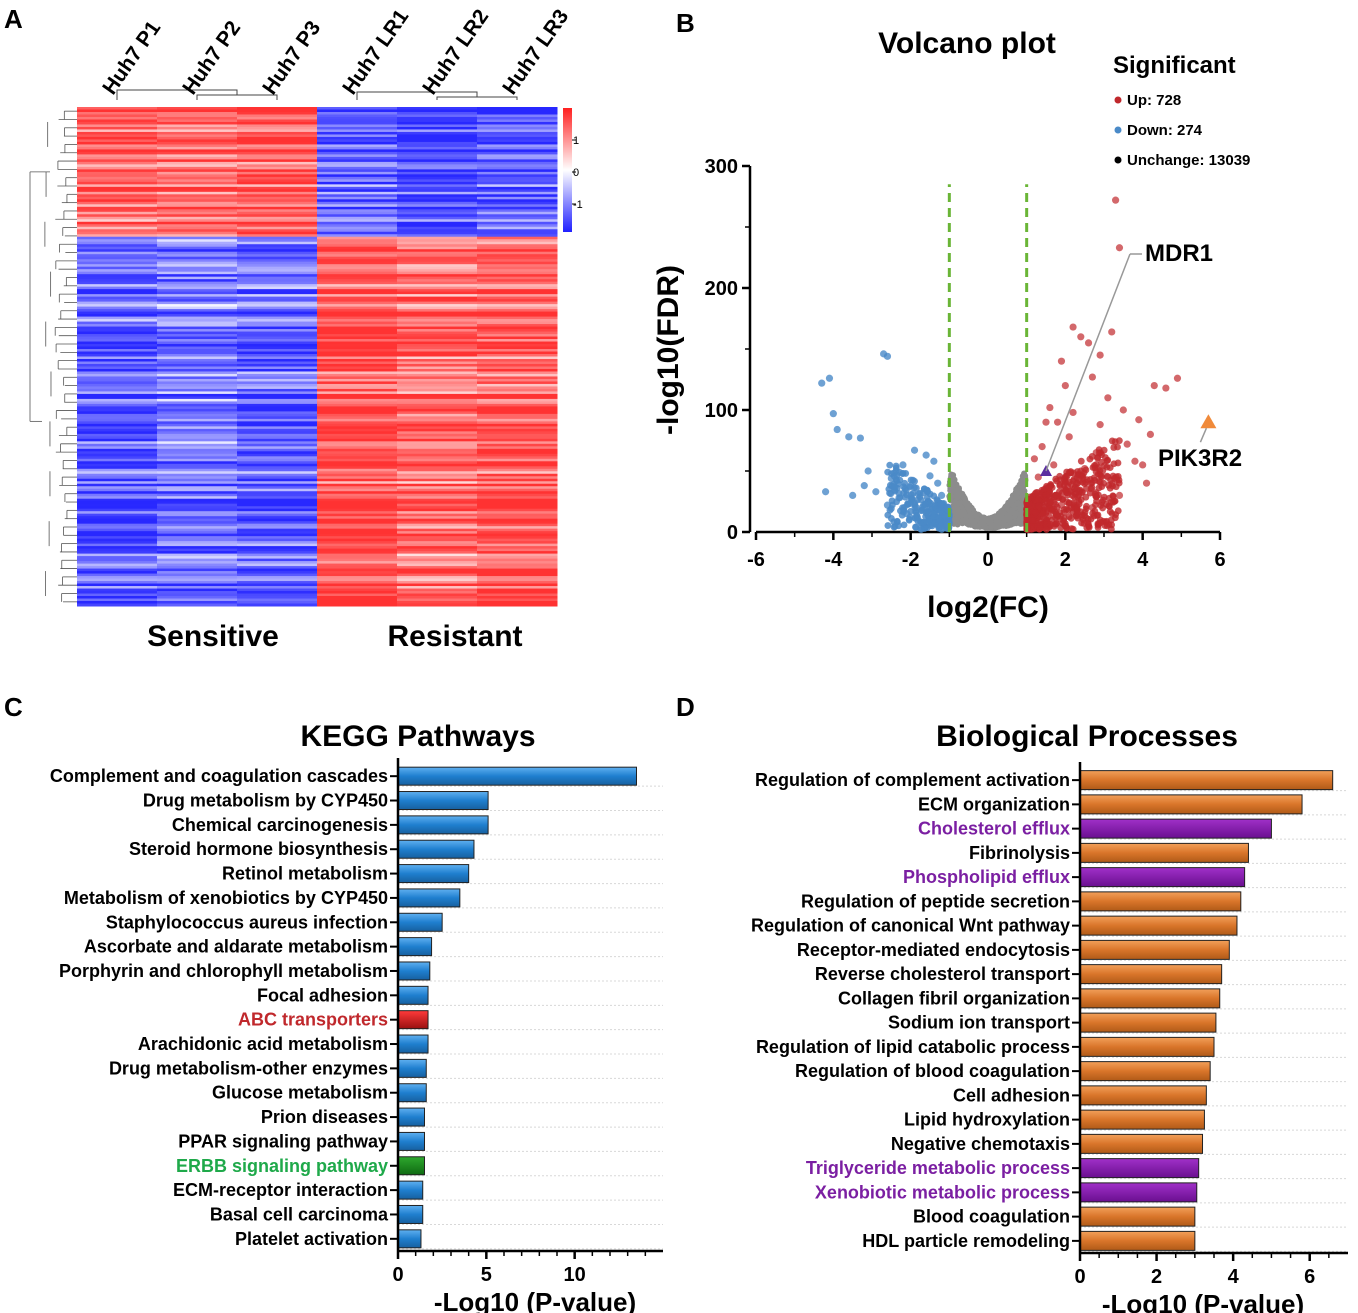 Image resolution: width=1358 pixels, height=1313 pixels. Describe the element at coordinates (988, 501) in the screenshot. I see `unchange-points` at that location.